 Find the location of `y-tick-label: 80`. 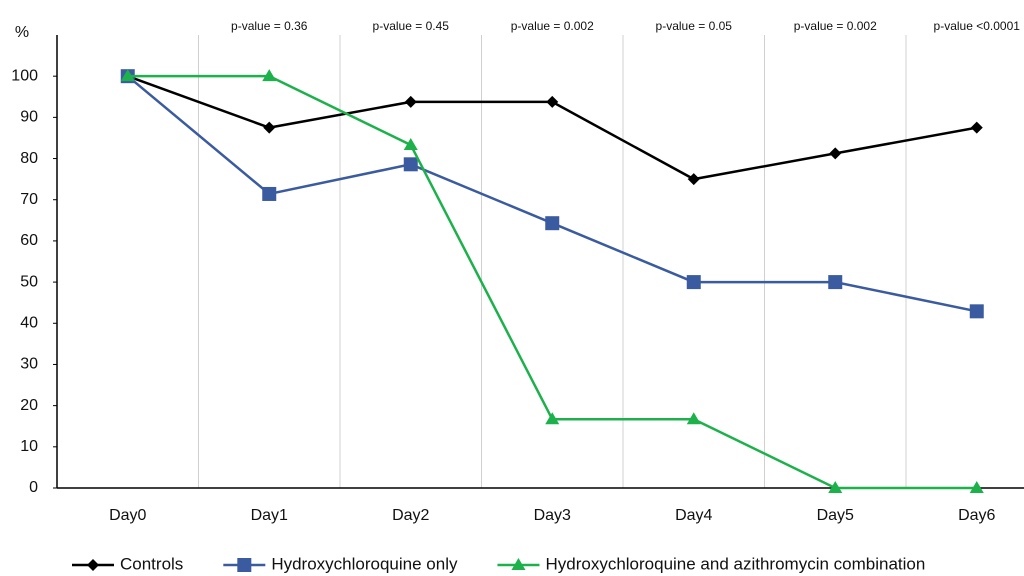

y-tick-label: 80 is located at coordinates (29, 158).